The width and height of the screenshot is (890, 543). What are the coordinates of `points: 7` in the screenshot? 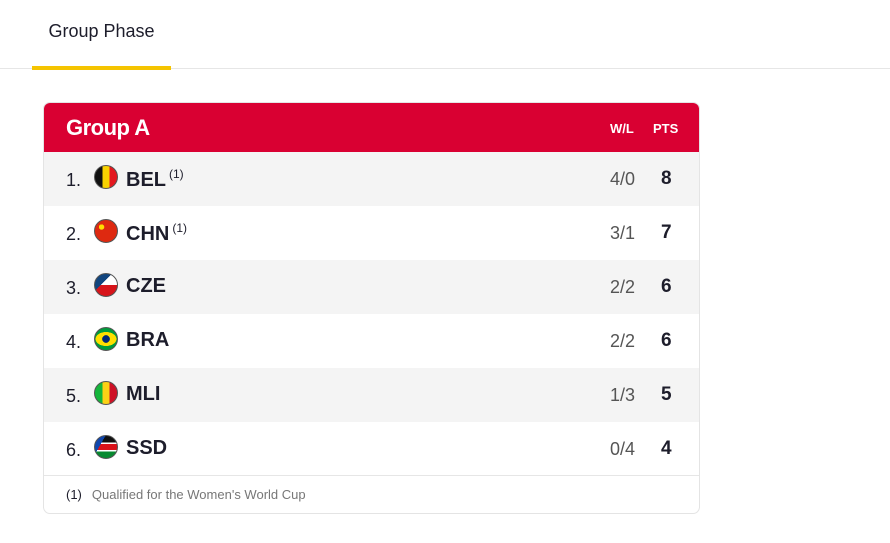 It's located at (666, 232).